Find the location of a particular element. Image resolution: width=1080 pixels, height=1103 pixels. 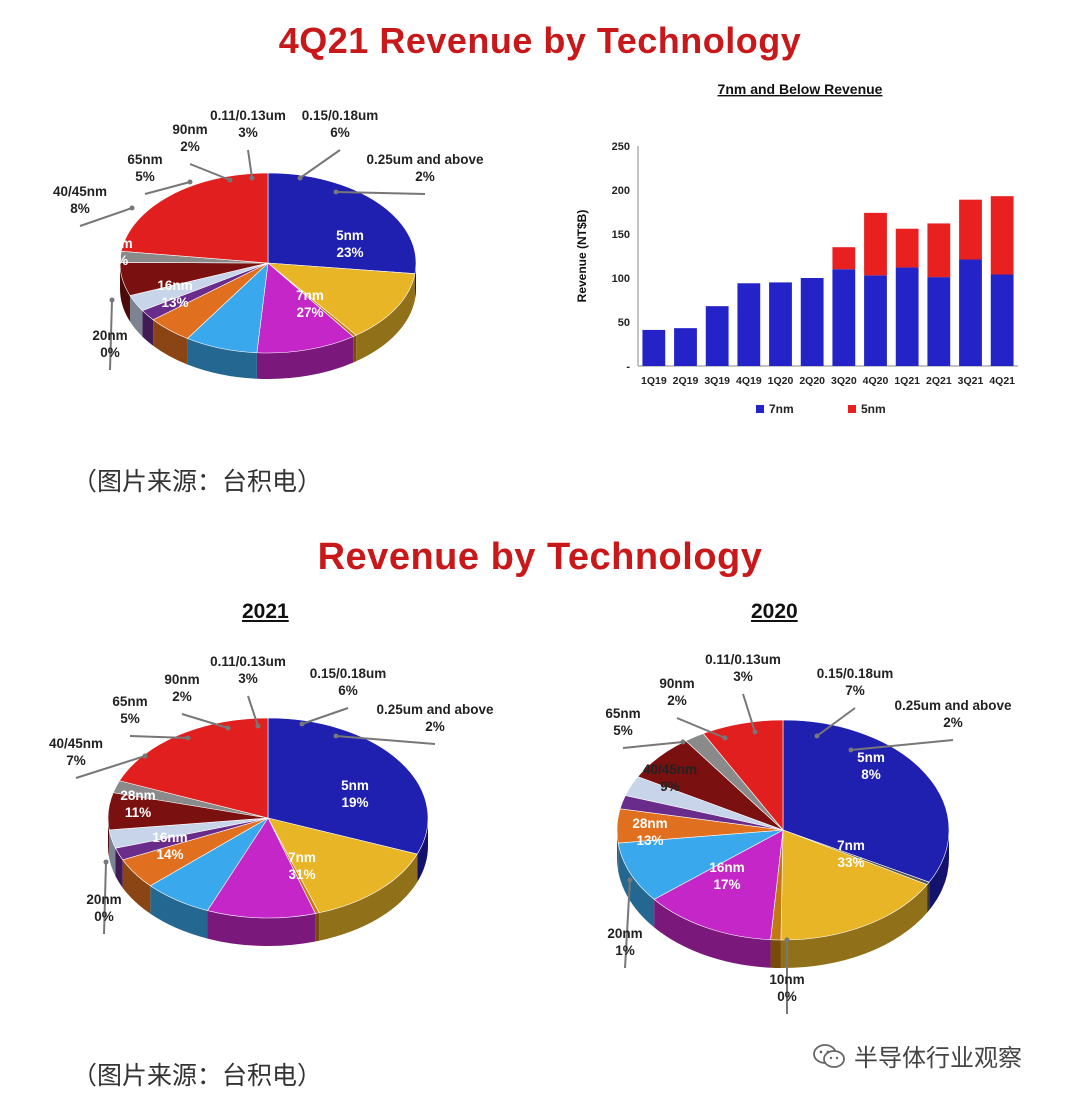

bar-7nm-1Q19 is located at coordinates (654, 347).